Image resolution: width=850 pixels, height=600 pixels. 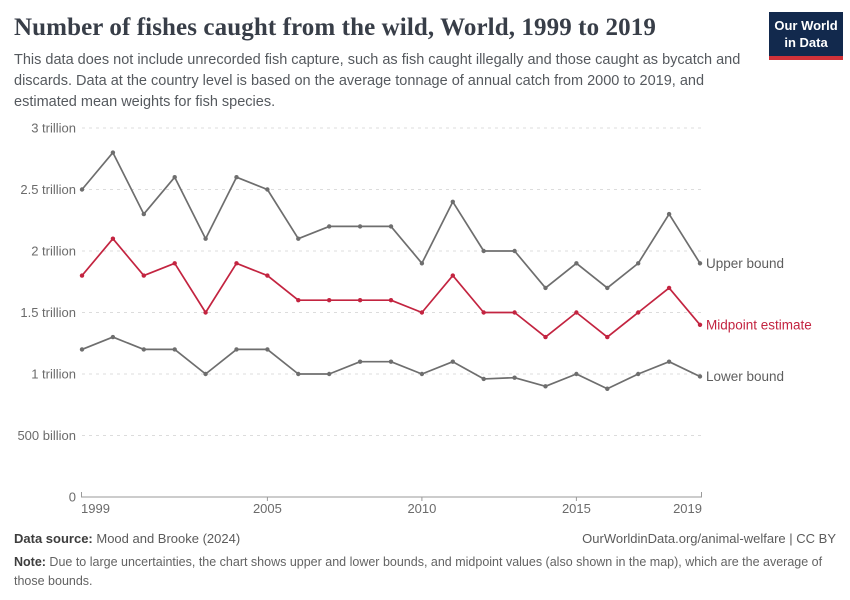 What do you see at coordinates (267, 189) in the screenshot?
I see `data-point-upper-bound-2005` at bounding box center [267, 189].